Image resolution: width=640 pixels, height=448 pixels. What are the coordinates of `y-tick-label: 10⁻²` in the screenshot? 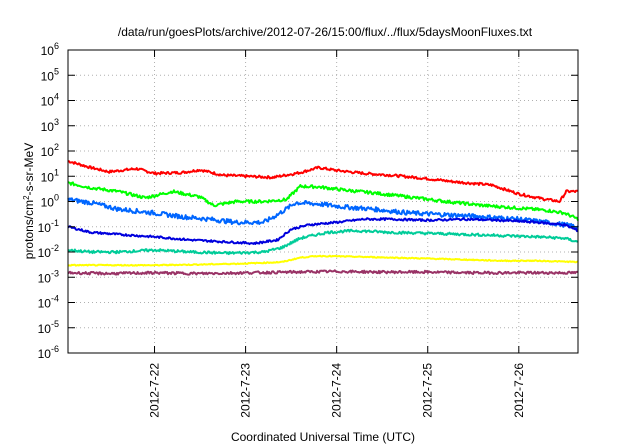 It's located at (48, 251).